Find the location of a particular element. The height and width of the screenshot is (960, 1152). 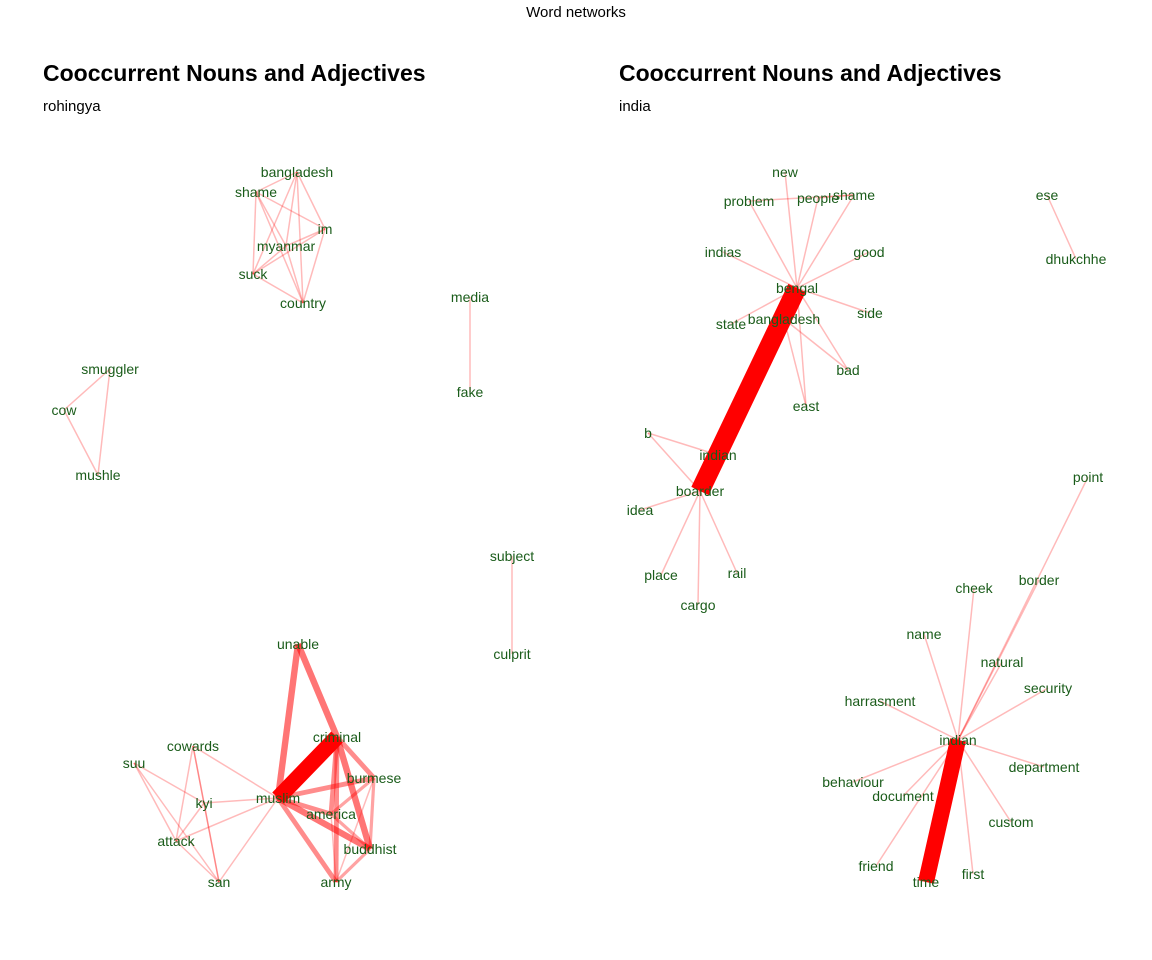

node-myanmar: myanmar is located at coordinates (286, 246).